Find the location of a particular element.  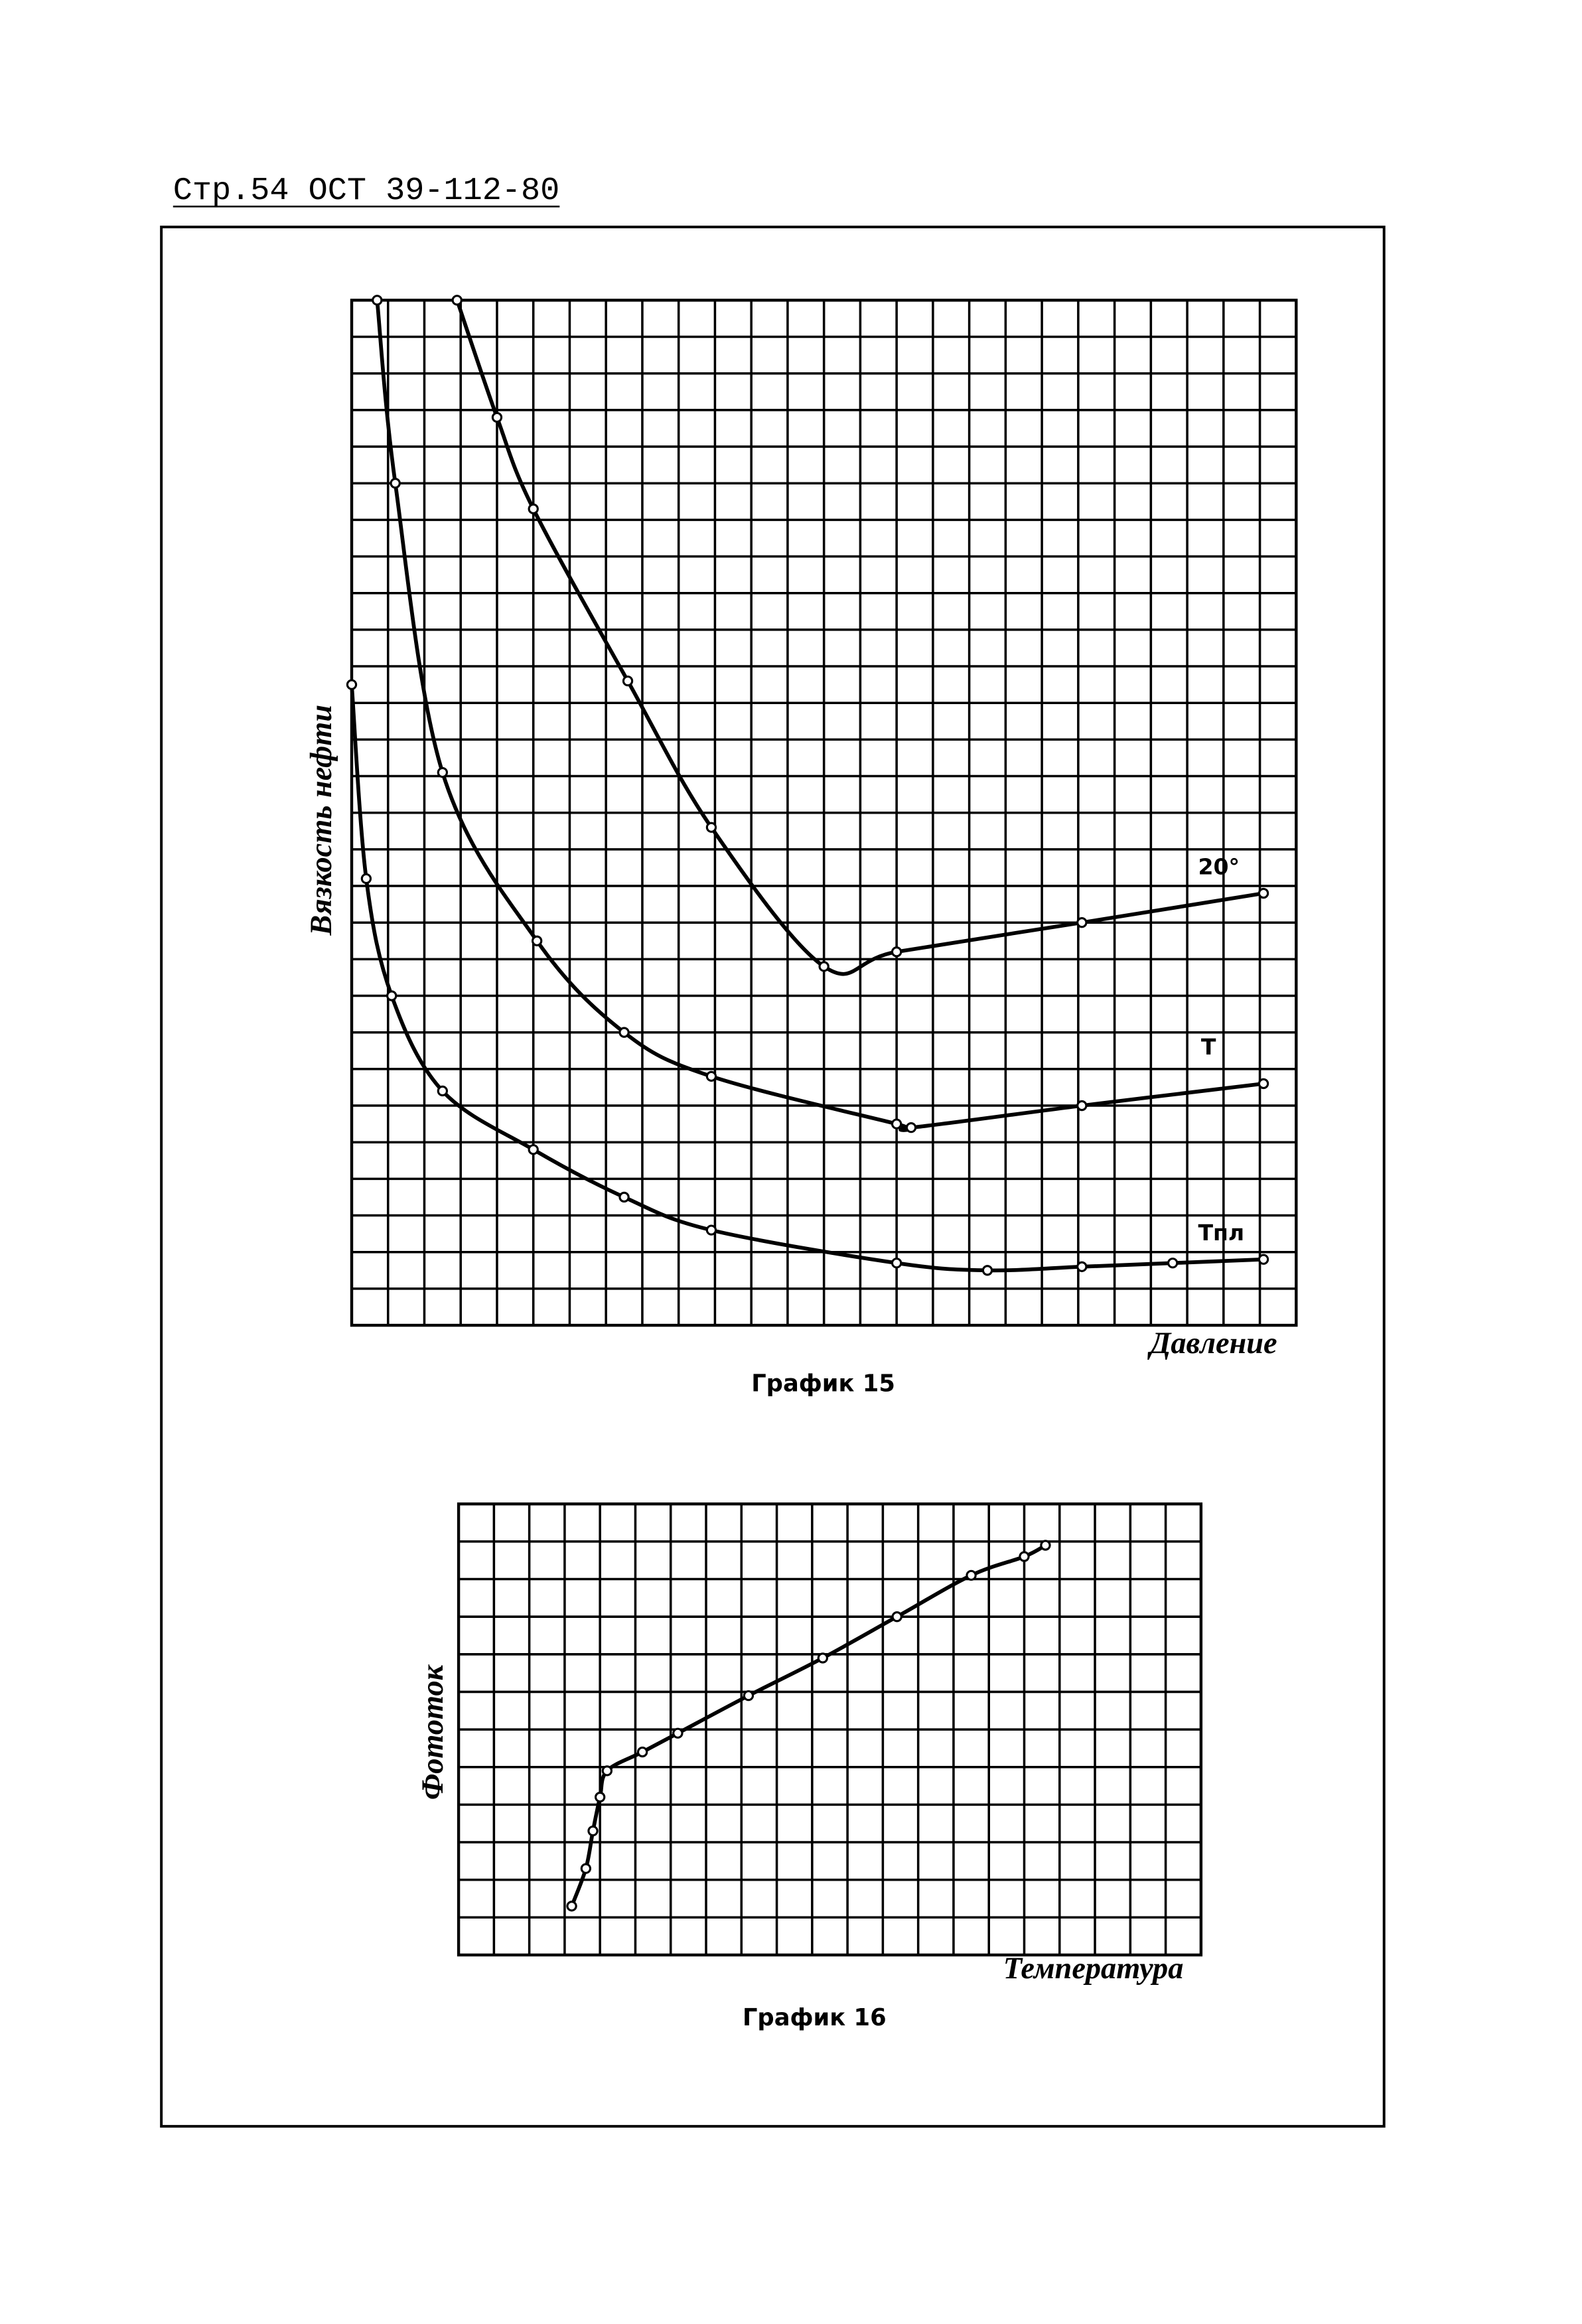

chart-title: График 16 is located at coordinates (815, 2017).